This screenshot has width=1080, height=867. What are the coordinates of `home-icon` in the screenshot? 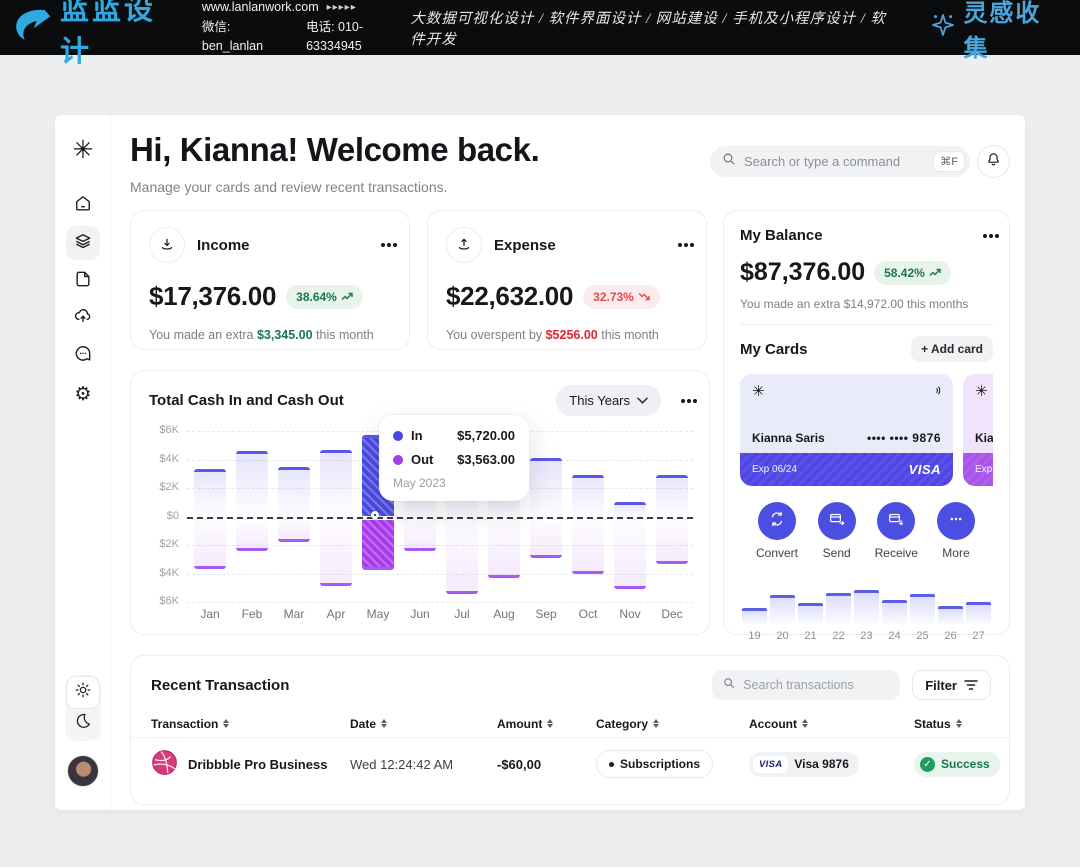 It's located at (83, 205).